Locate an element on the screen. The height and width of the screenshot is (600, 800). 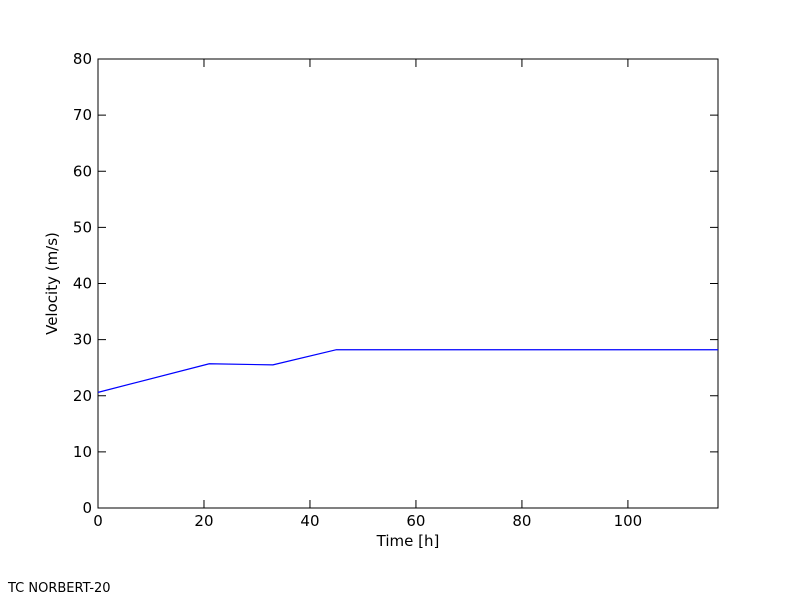
y-axis-label: Velocity (m/s) is located at coordinates (52, 283).